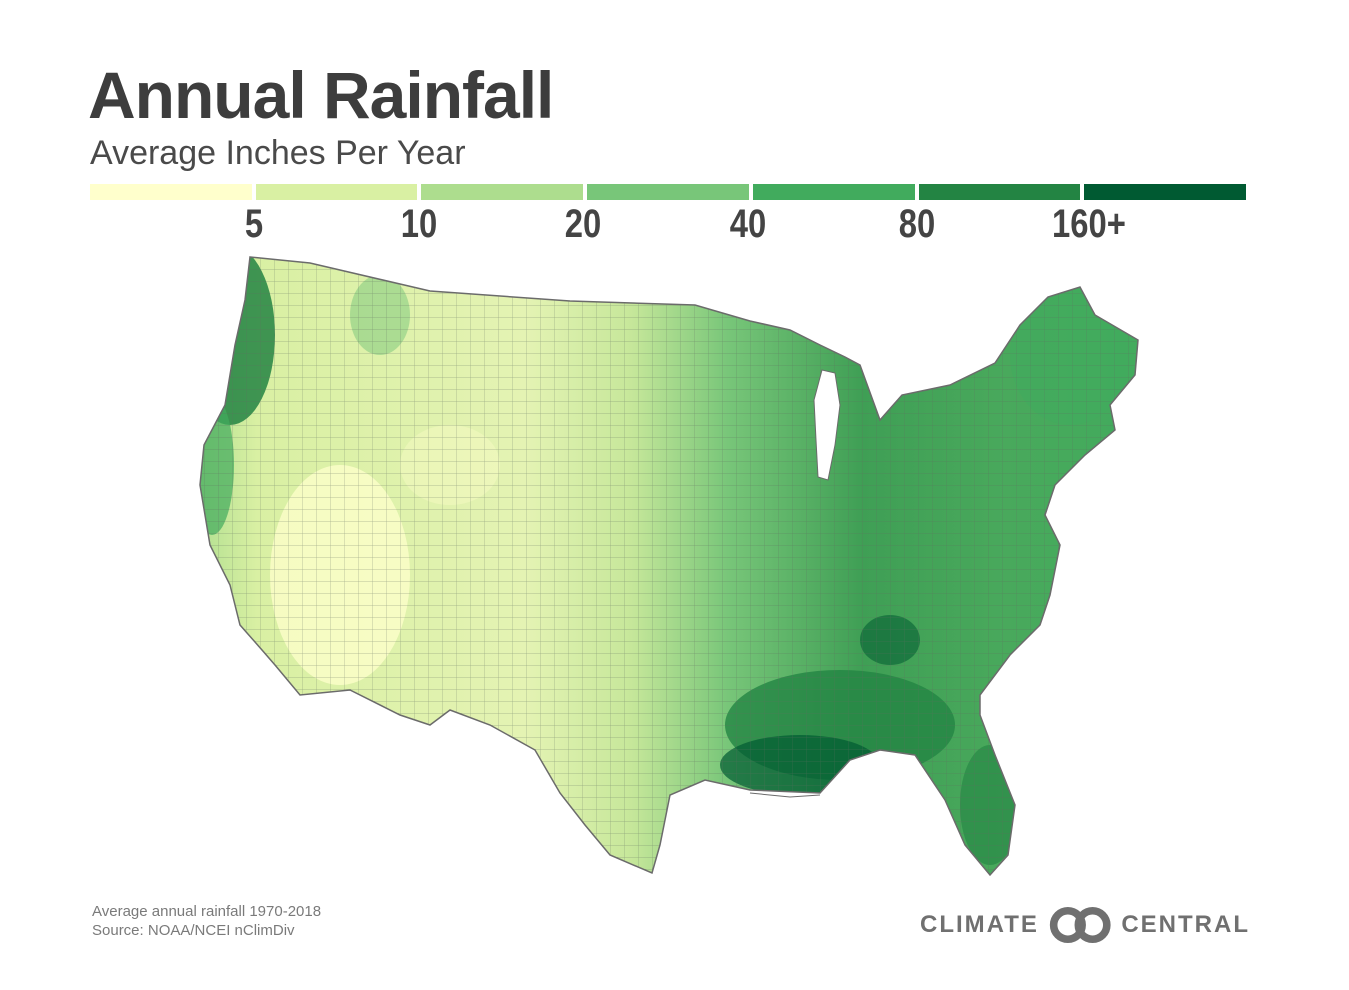 This screenshot has width=1349, height=990. Describe the element at coordinates (278, 153) in the screenshot. I see `map-subtitle: Average Inches Per Year` at that location.